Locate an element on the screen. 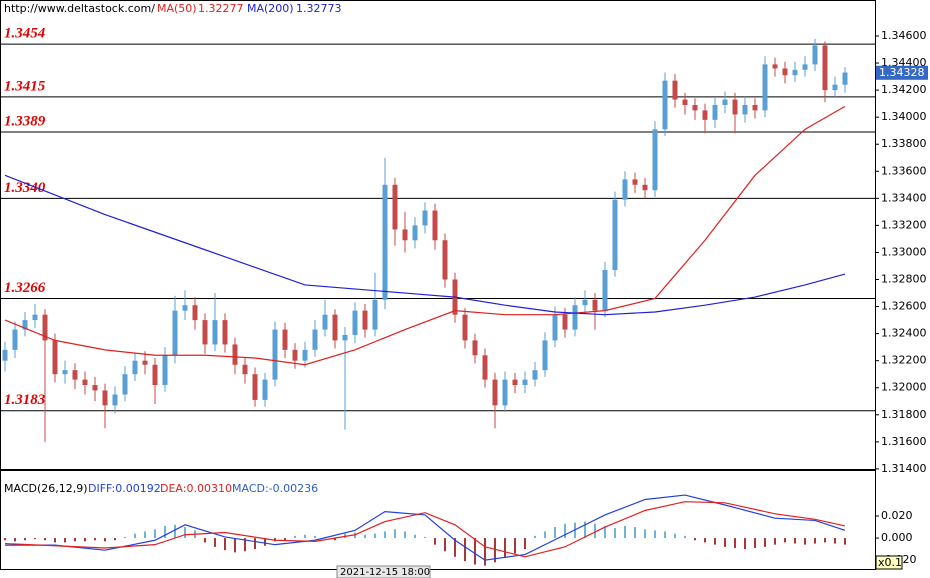 The image size is (930, 578). scale-box is located at coordinates (889, 562).